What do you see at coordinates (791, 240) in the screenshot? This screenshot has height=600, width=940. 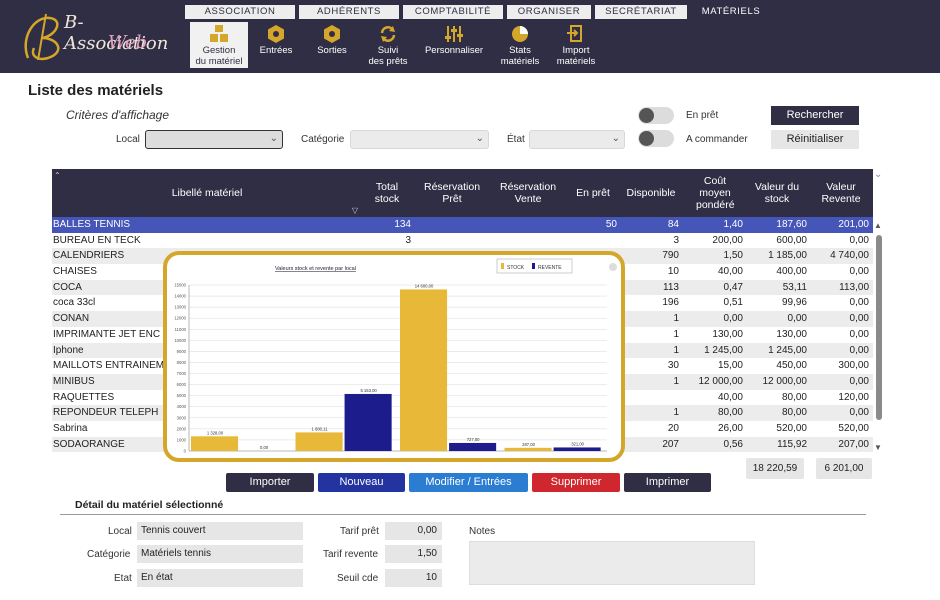 I see `cell-valeur-stock: 600,00` at bounding box center [791, 240].